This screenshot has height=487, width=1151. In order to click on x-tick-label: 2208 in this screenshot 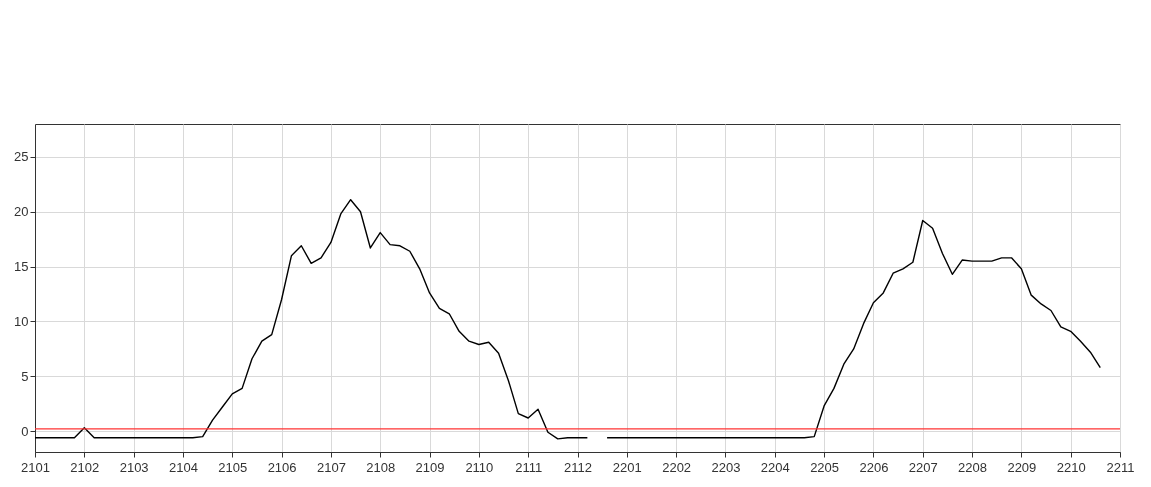, I will do `click(973, 467)`.